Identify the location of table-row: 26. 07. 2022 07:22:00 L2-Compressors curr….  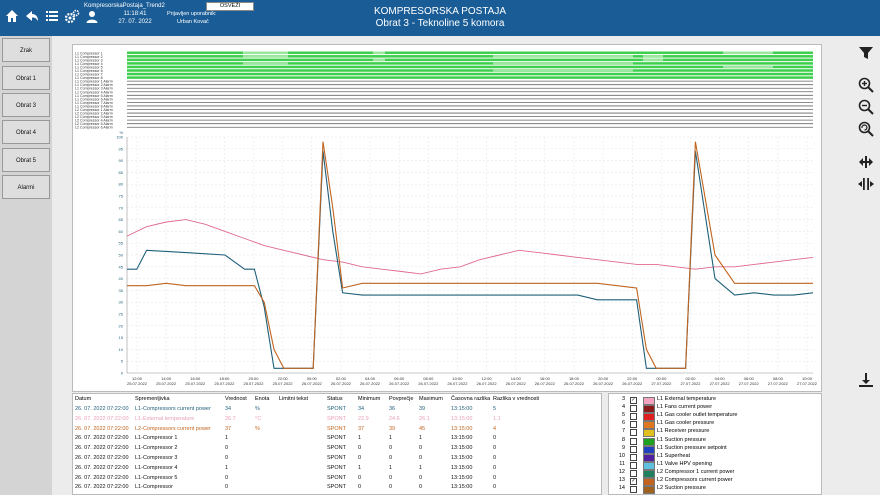
(337, 429).